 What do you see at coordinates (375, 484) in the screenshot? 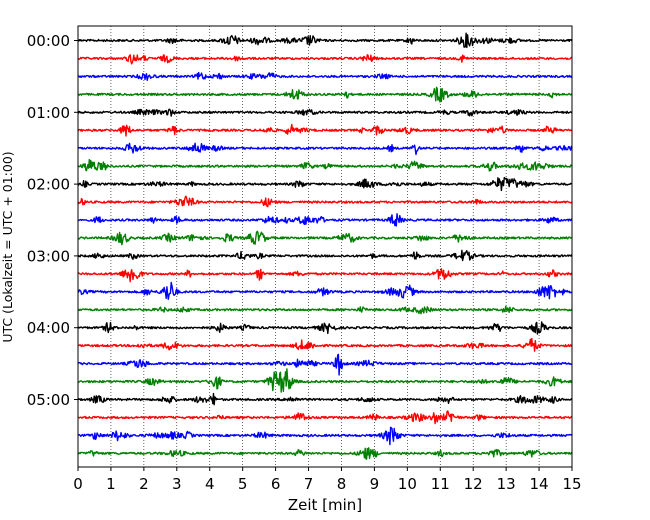
I see `x-tick-label-9: 9` at bounding box center [375, 484].